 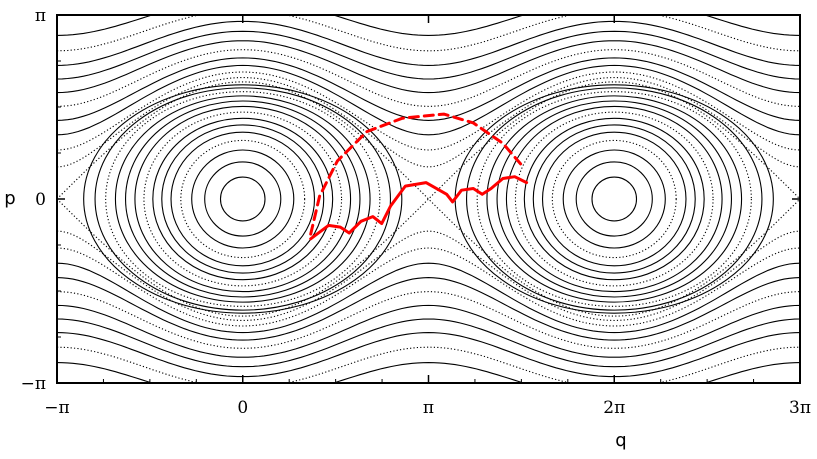 I want to click on red-solid-curve, so click(x=419, y=208).